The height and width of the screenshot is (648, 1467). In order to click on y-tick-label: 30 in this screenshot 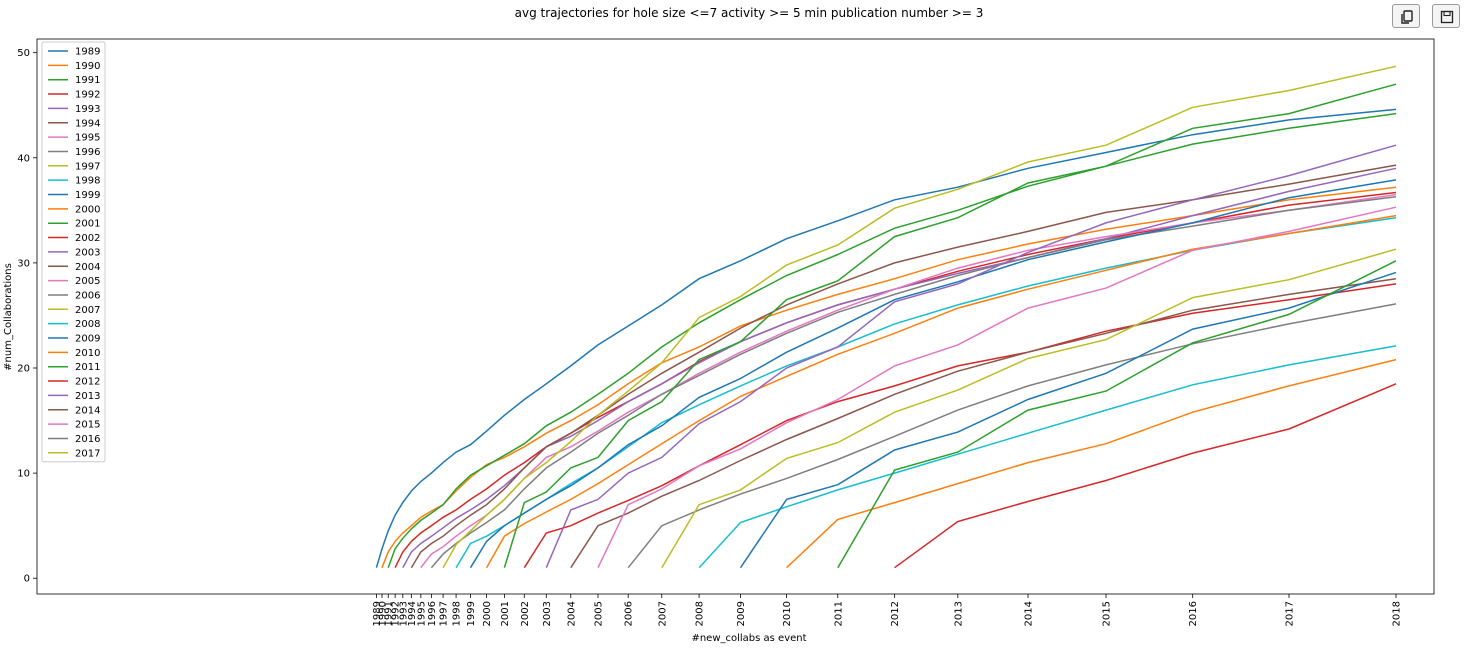, I will do `click(23, 263)`.